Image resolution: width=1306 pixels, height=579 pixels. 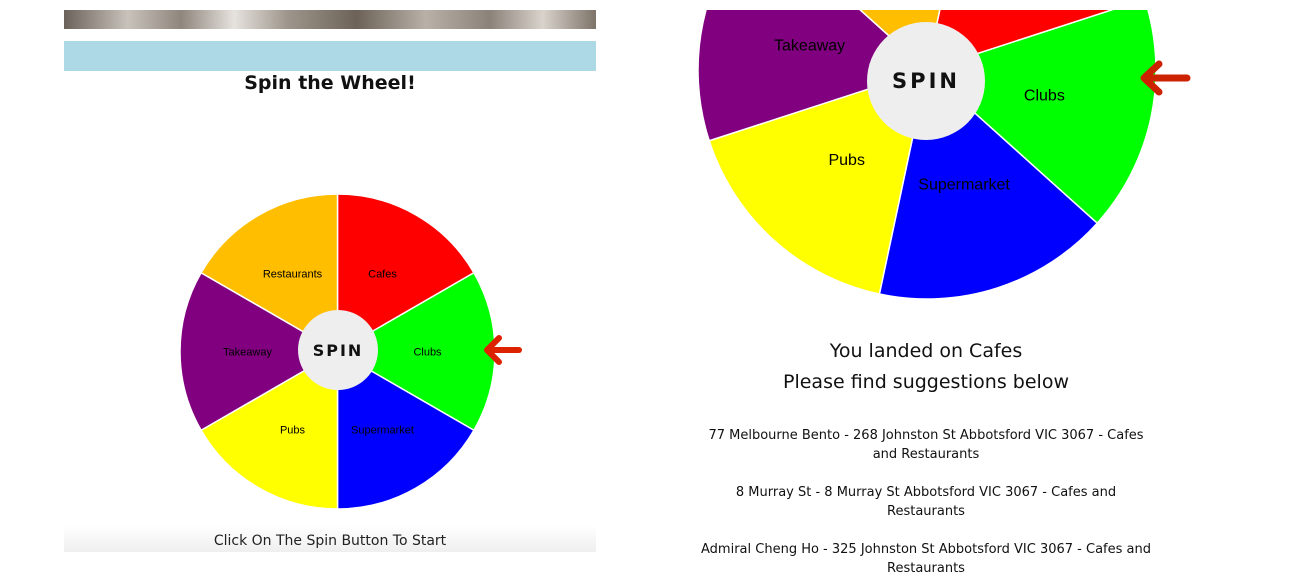 I want to click on result-line: You landed on Cafes, so click(x=926, y=351).